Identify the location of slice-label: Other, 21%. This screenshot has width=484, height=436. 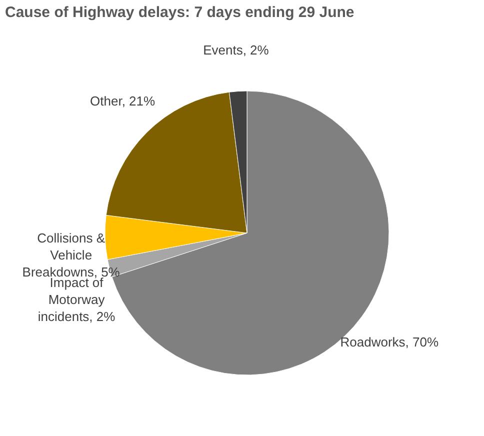
(123, 101).